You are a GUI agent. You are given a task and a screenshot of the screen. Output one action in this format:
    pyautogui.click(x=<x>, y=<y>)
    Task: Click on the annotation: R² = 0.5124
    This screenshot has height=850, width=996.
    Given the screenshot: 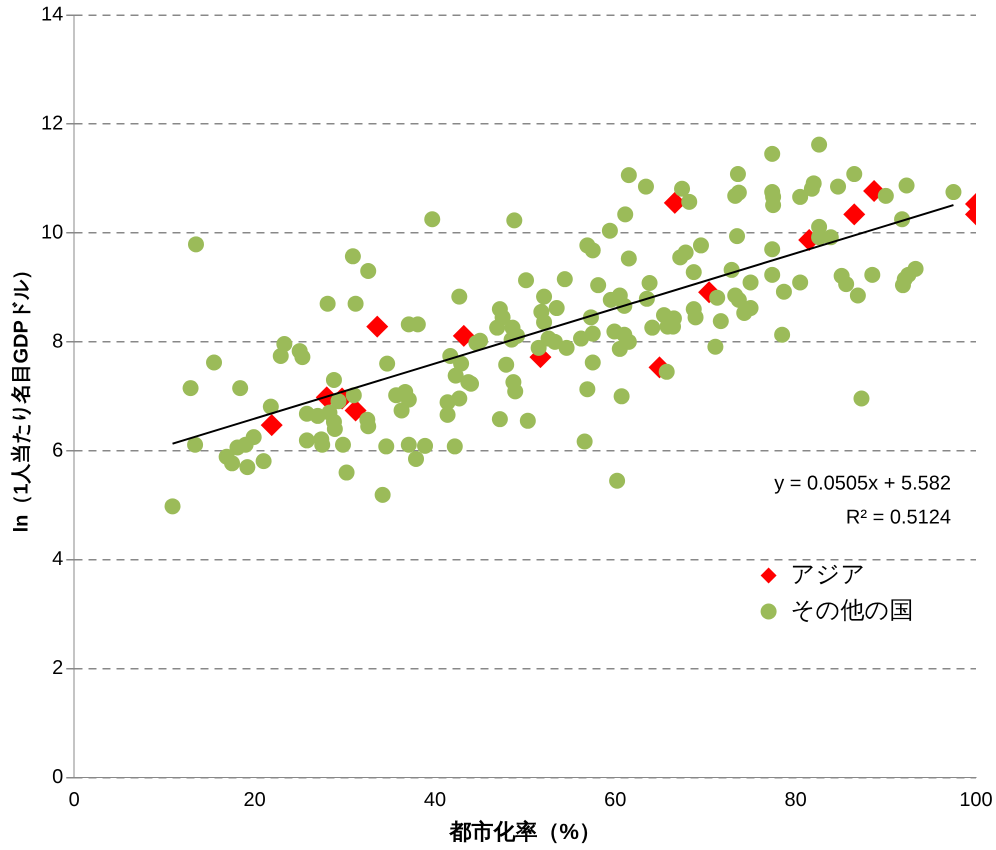 What is the action you would take?
    pyautogui.click(x=898, y=517)
    